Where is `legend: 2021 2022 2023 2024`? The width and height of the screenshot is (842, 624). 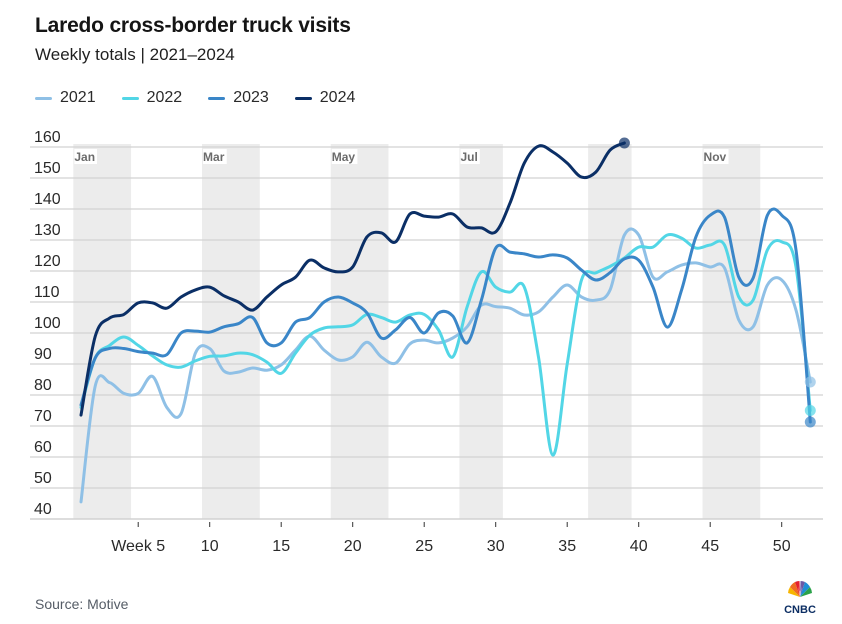
legend: 2021 2022 2023 2024 is located at coordinates (208, 98).